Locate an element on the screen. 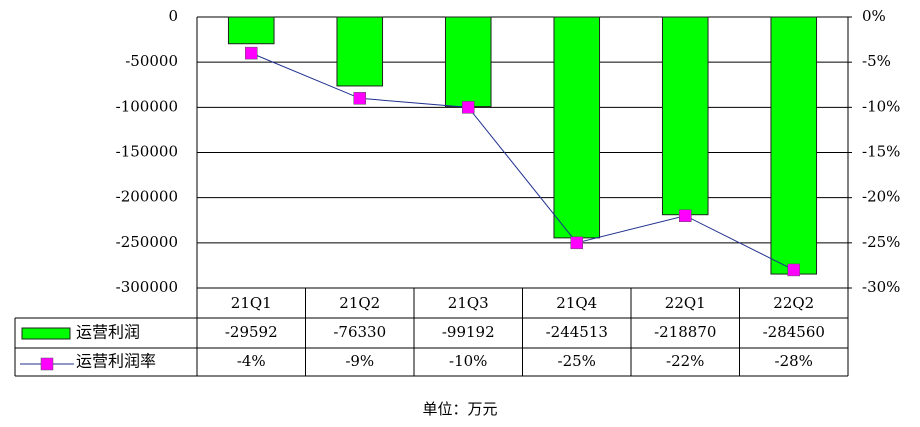  x-tick-label: 21Q2 is located at coordinates (359, 303).